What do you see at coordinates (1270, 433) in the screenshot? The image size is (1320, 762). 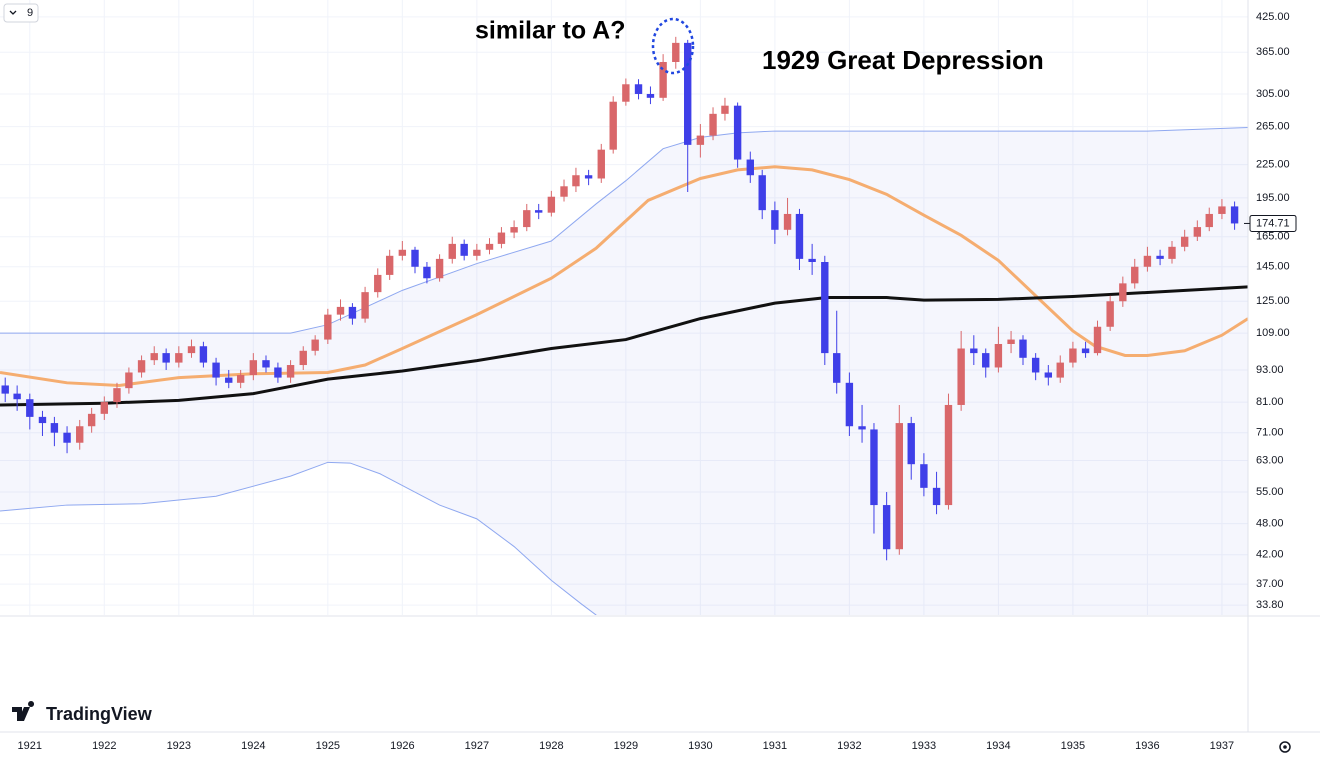 I see `y-tick-label: 71.00` at bounding box center [1270, 433].